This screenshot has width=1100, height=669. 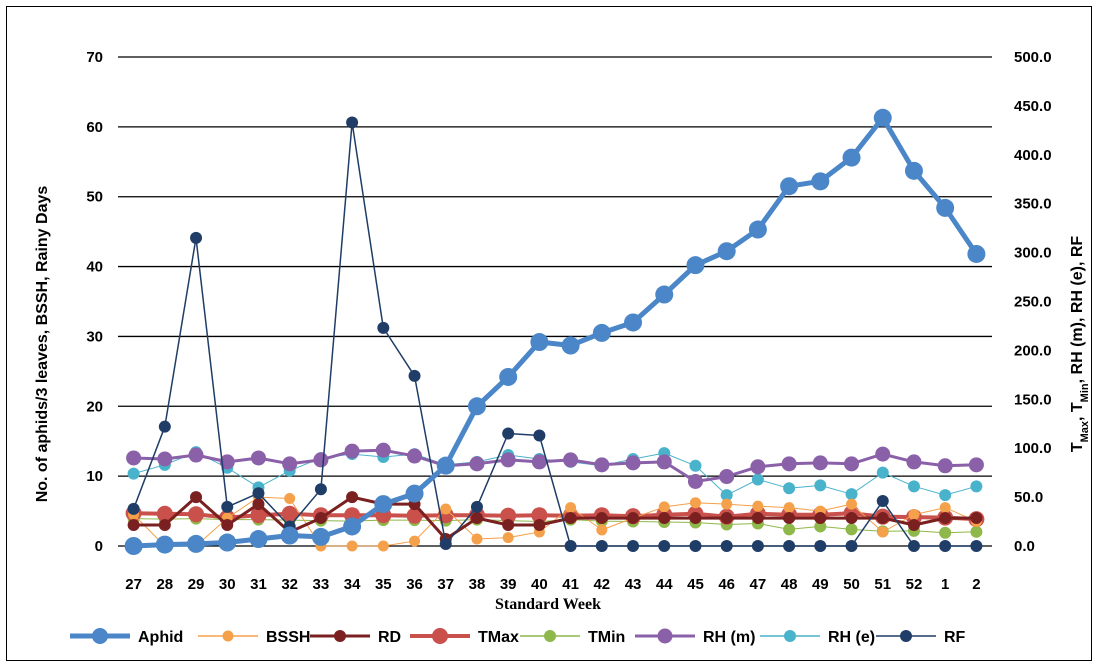 I want to click on x-tick-label: 52, so click(x=914, y=584).